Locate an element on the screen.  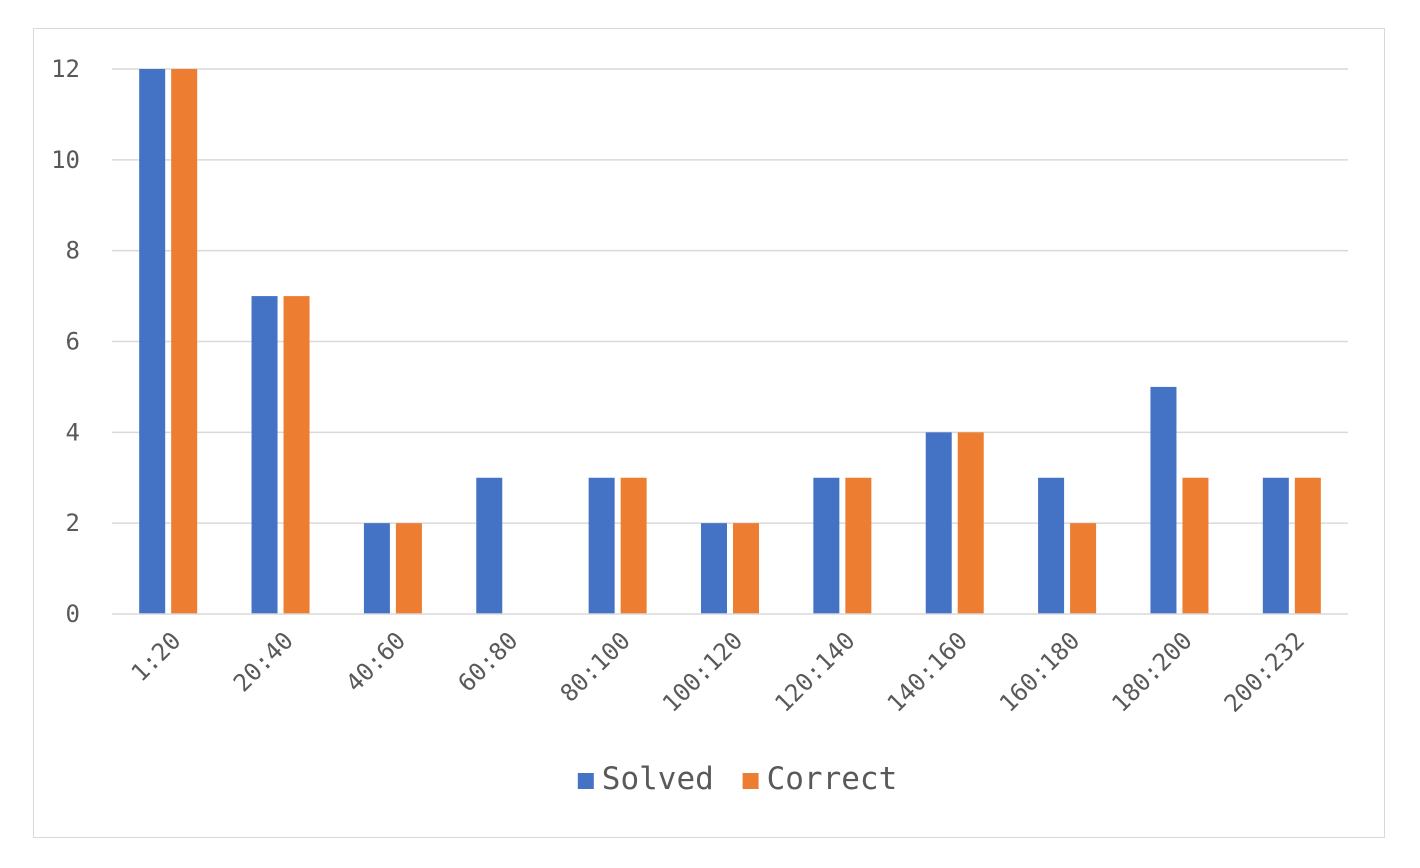
bar-solved-200:232 is located at coordinates (1275, 545).